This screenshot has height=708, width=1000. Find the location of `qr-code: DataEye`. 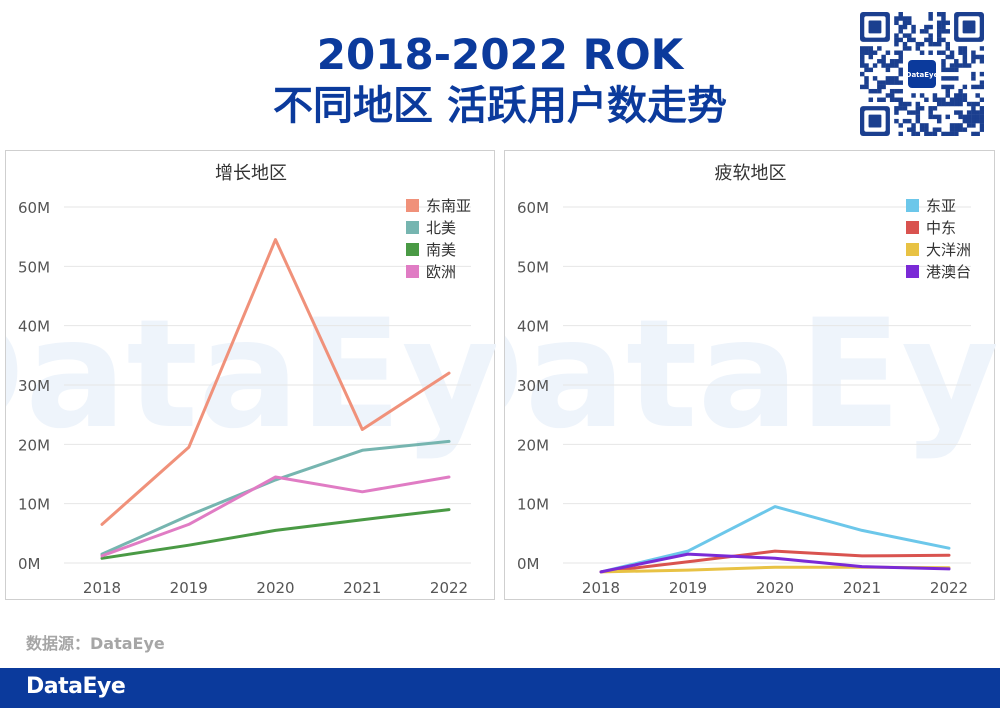

qr-code: DataEye is located at coordinates (922, 74).